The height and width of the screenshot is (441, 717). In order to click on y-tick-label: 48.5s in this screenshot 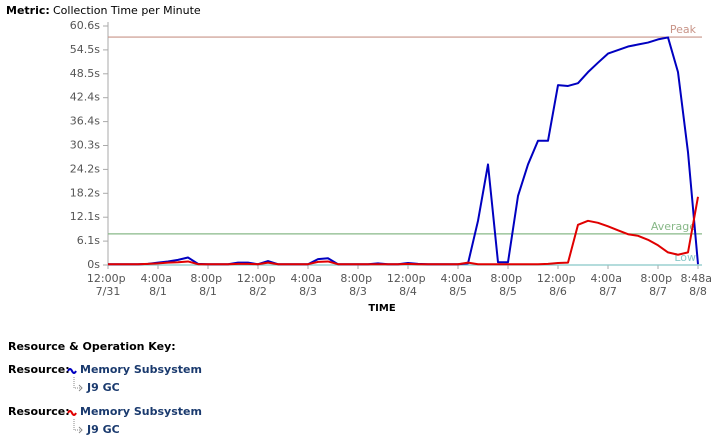, I will do `click(85, 73)`.